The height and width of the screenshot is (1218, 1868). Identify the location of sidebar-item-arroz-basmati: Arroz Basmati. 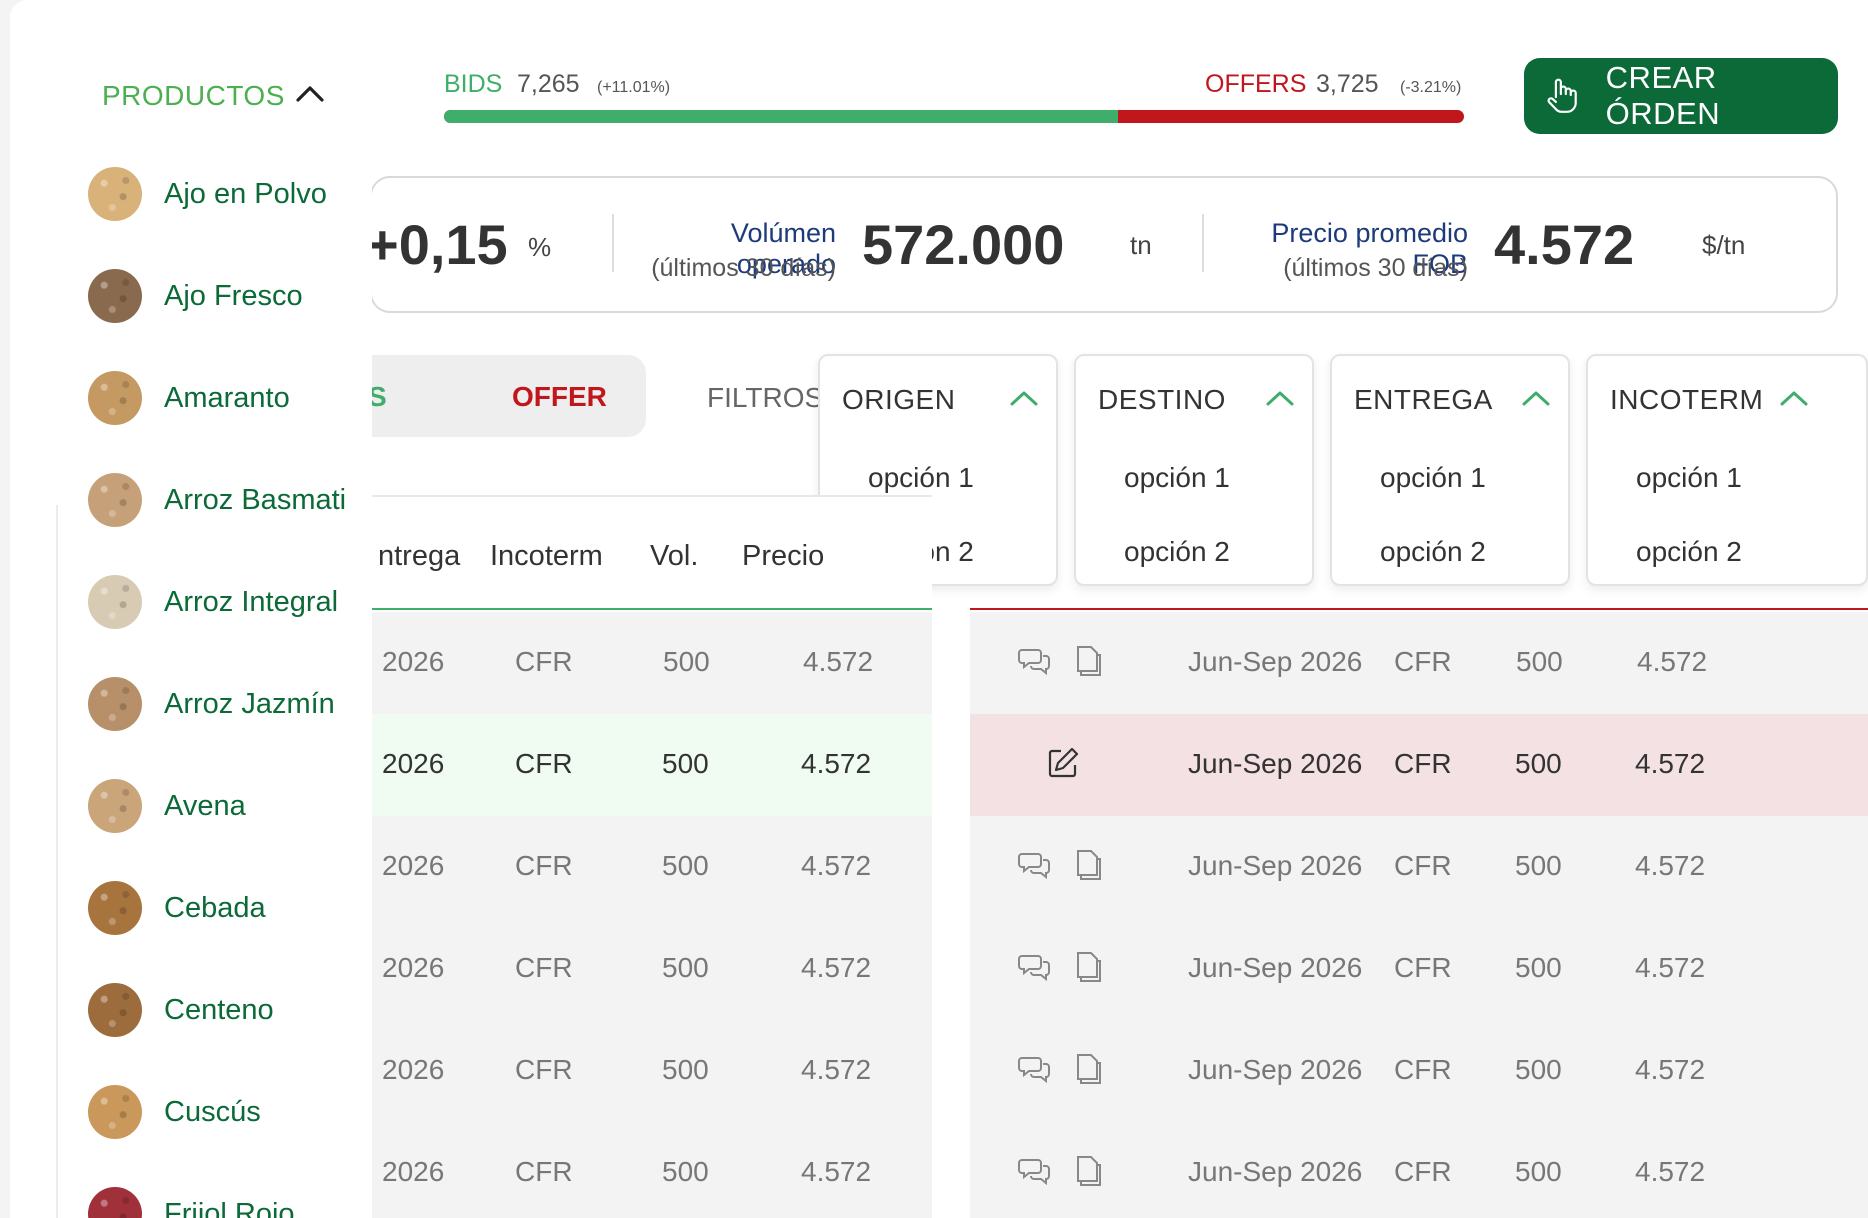
(217, 500).